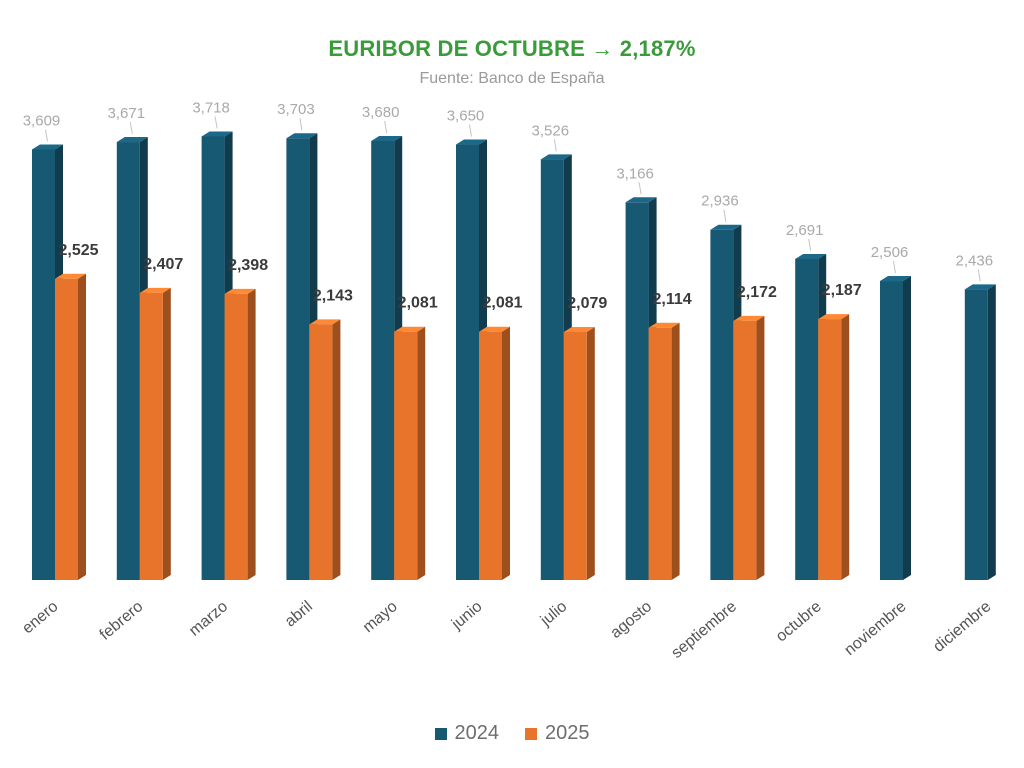  Describe the element at coordinates (216, 122) in the screenshot. I see `leader-2024-marzo` at that location.